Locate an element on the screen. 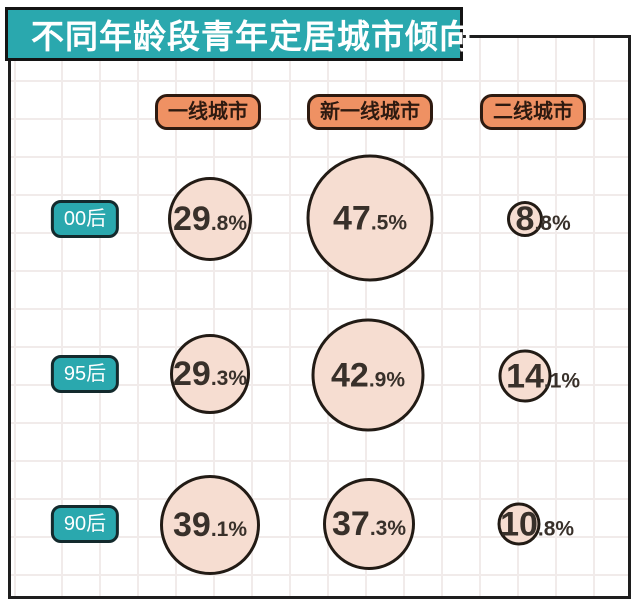 This screenshot has width=640, height=608. bubble-value: 14.1% is located at coordinates (543, 376).